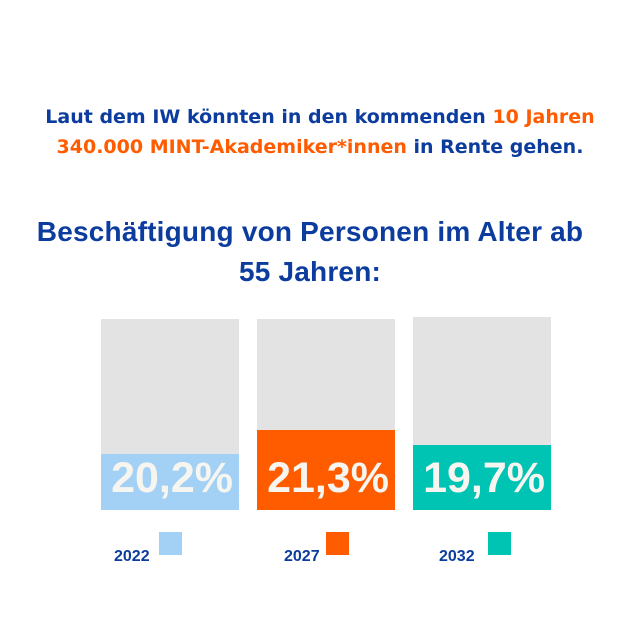 The image size is (640, 640). Describe the element at coordinates (482, 413) in the screenshot. I see `bar-track-2032: 19,7%` at that location.